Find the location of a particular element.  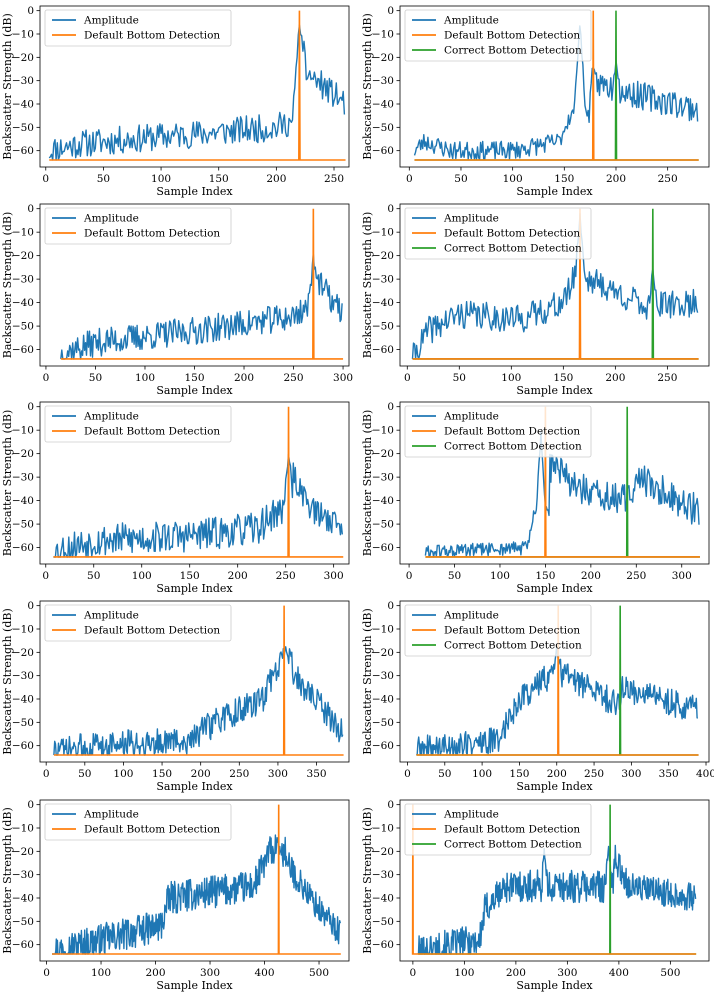

legend: Amplitude Default Bottom Detection is located at coordinates (138, 822).